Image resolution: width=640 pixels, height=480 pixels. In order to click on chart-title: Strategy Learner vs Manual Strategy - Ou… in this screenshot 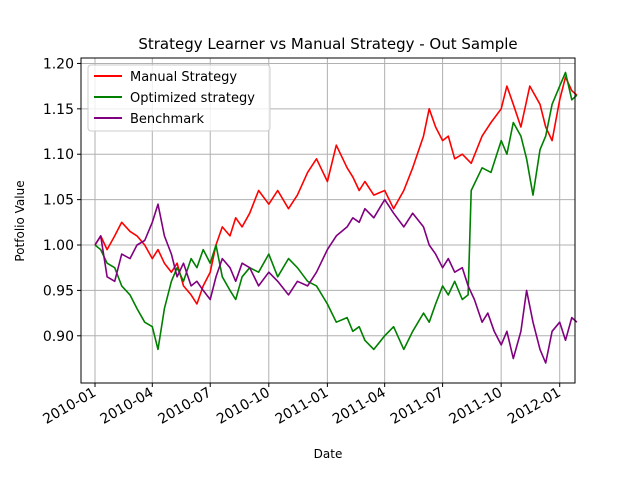, I will do `click(327, 44)`.